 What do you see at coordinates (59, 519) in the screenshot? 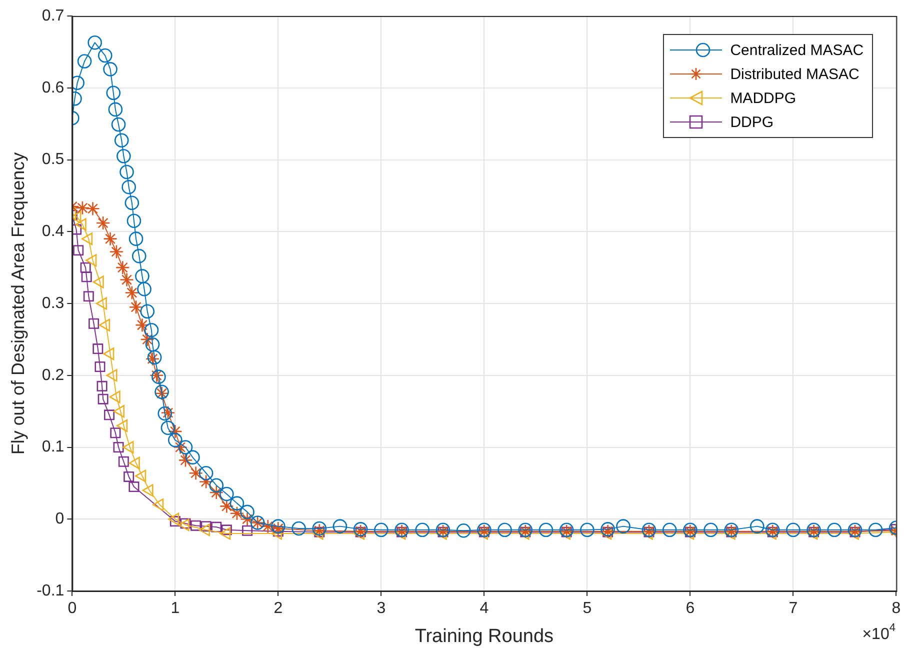
I see `y-tick-label: 0` at bounding box center [59, 519].